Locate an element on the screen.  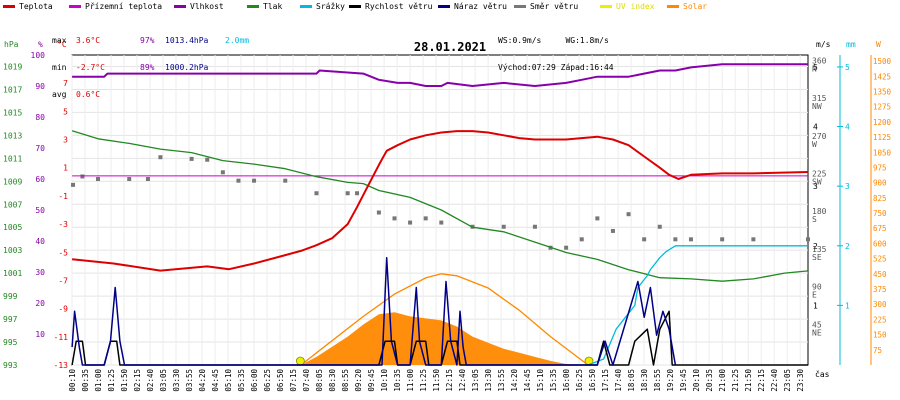
pressure-tick-label: 1003 is located at coordinates (12, 250).